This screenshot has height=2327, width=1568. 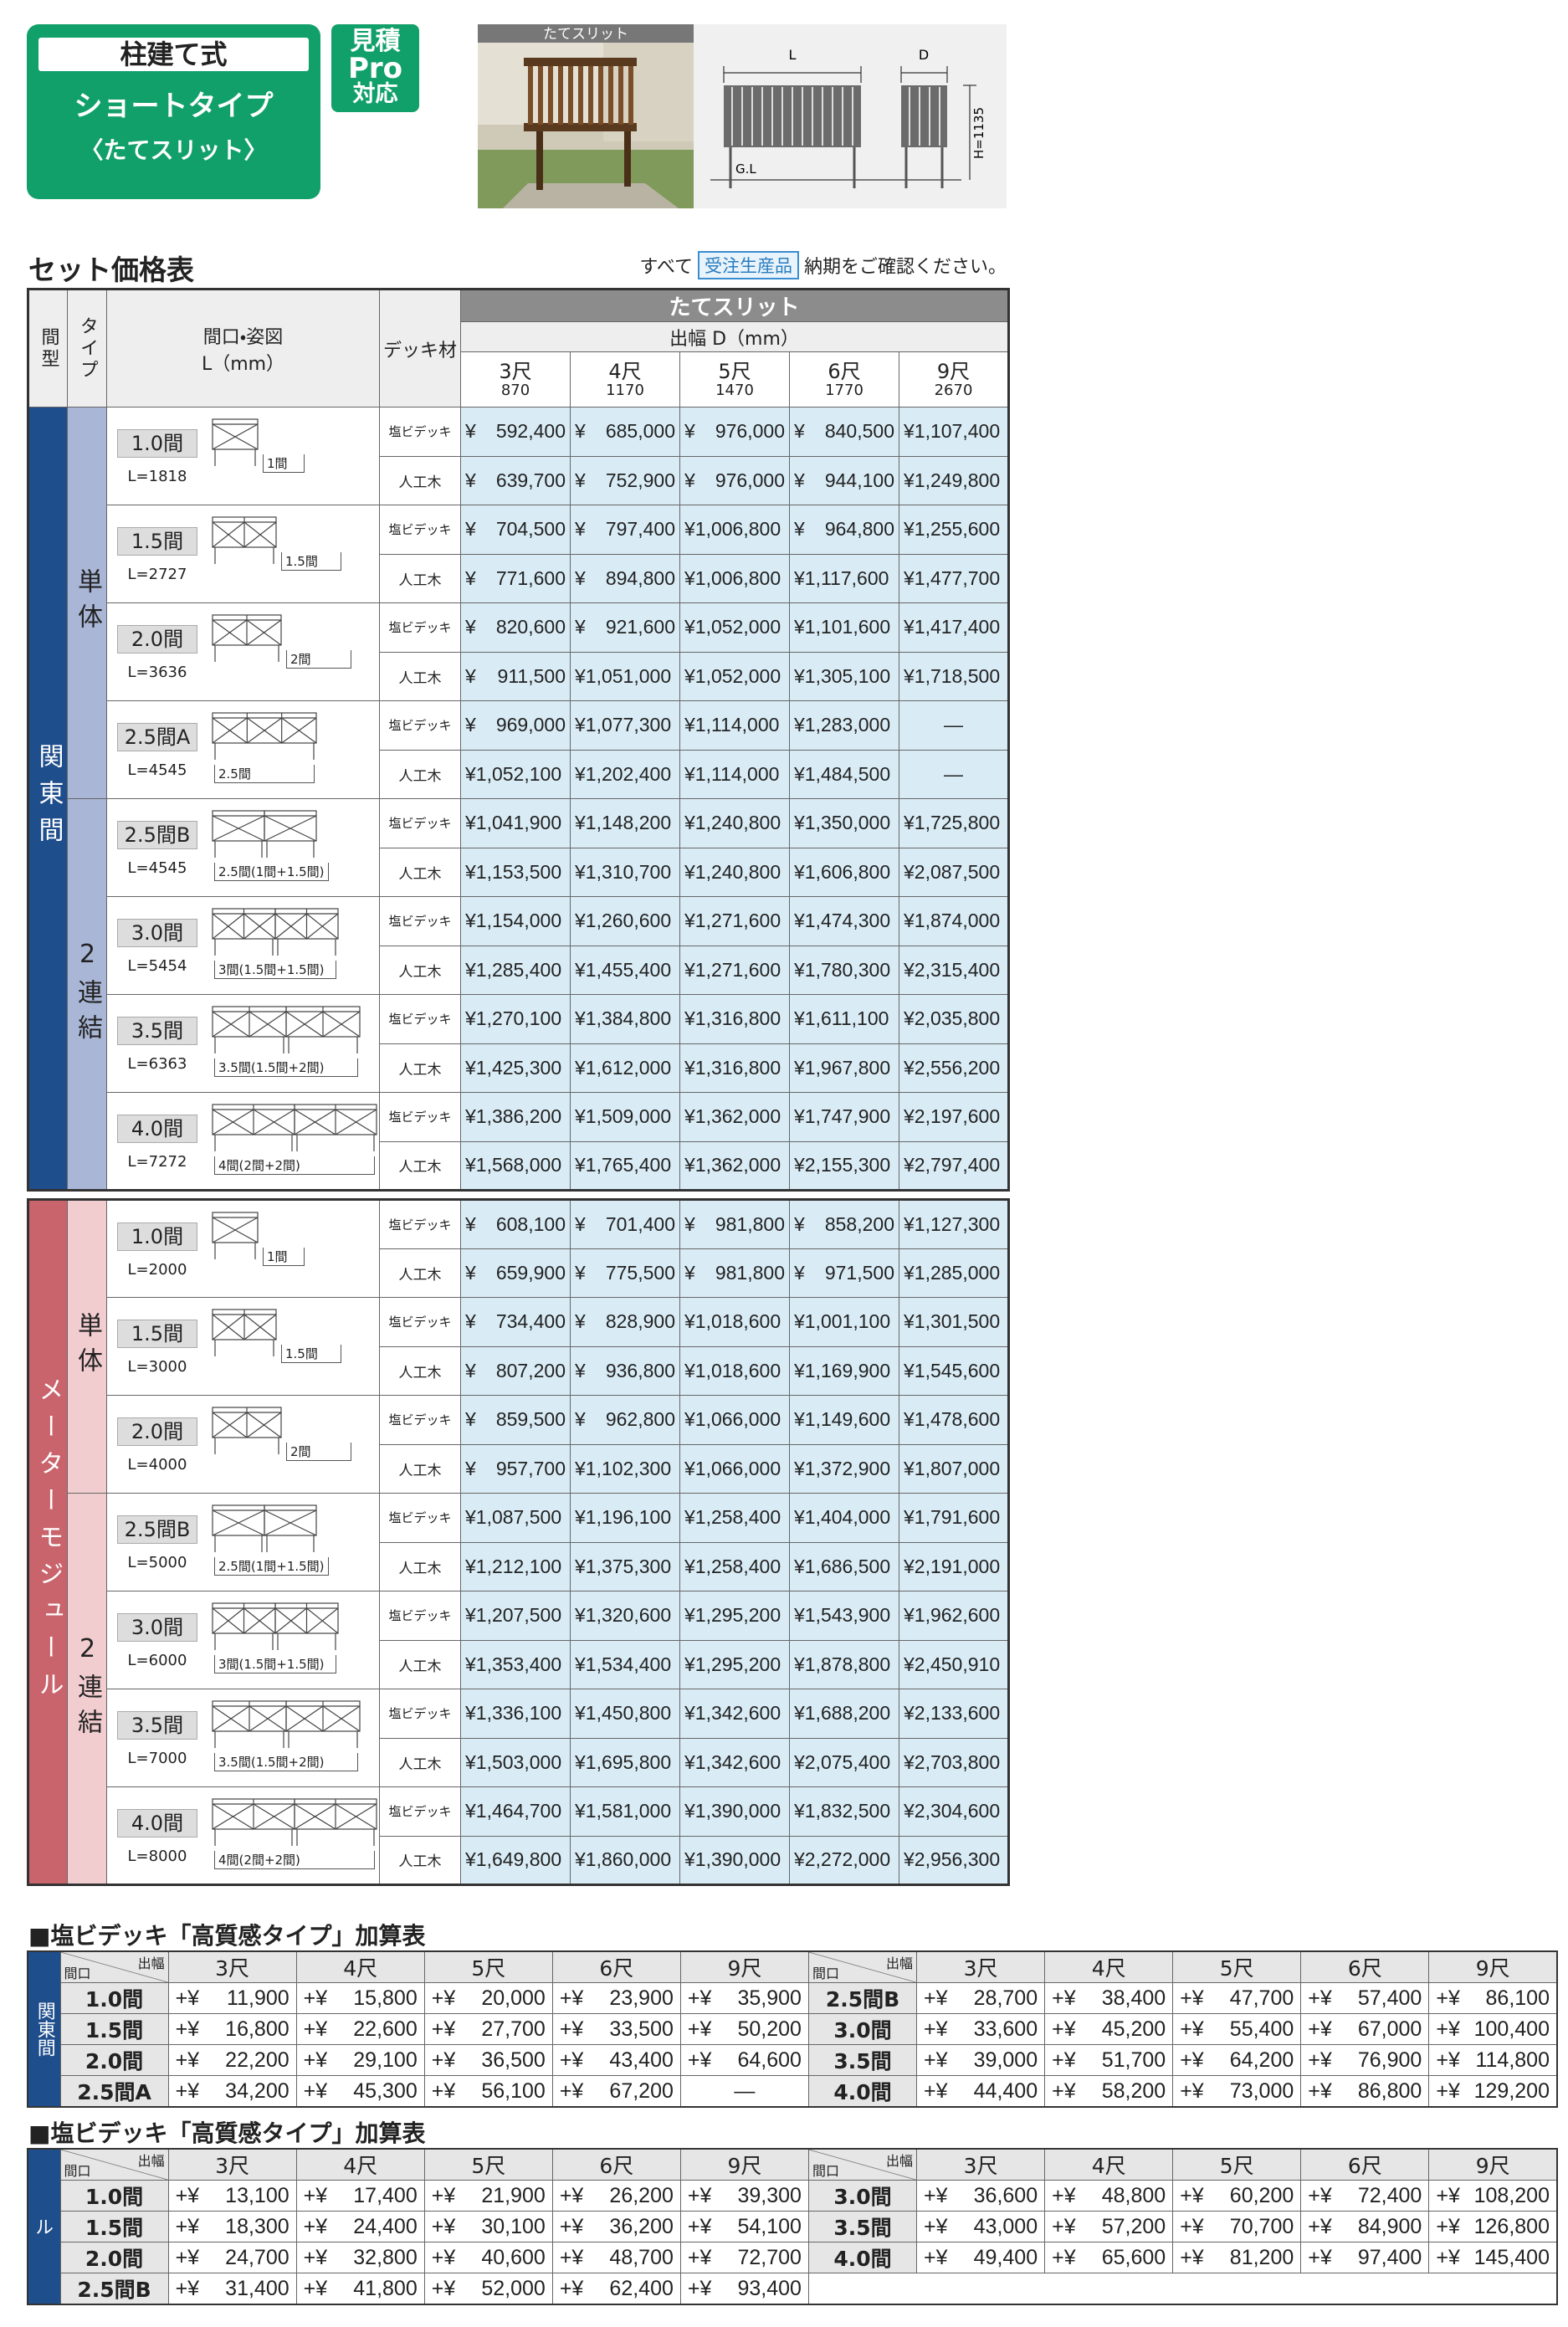 I want to click on column-header: 9尺 2670, so click(x=954, y=379).